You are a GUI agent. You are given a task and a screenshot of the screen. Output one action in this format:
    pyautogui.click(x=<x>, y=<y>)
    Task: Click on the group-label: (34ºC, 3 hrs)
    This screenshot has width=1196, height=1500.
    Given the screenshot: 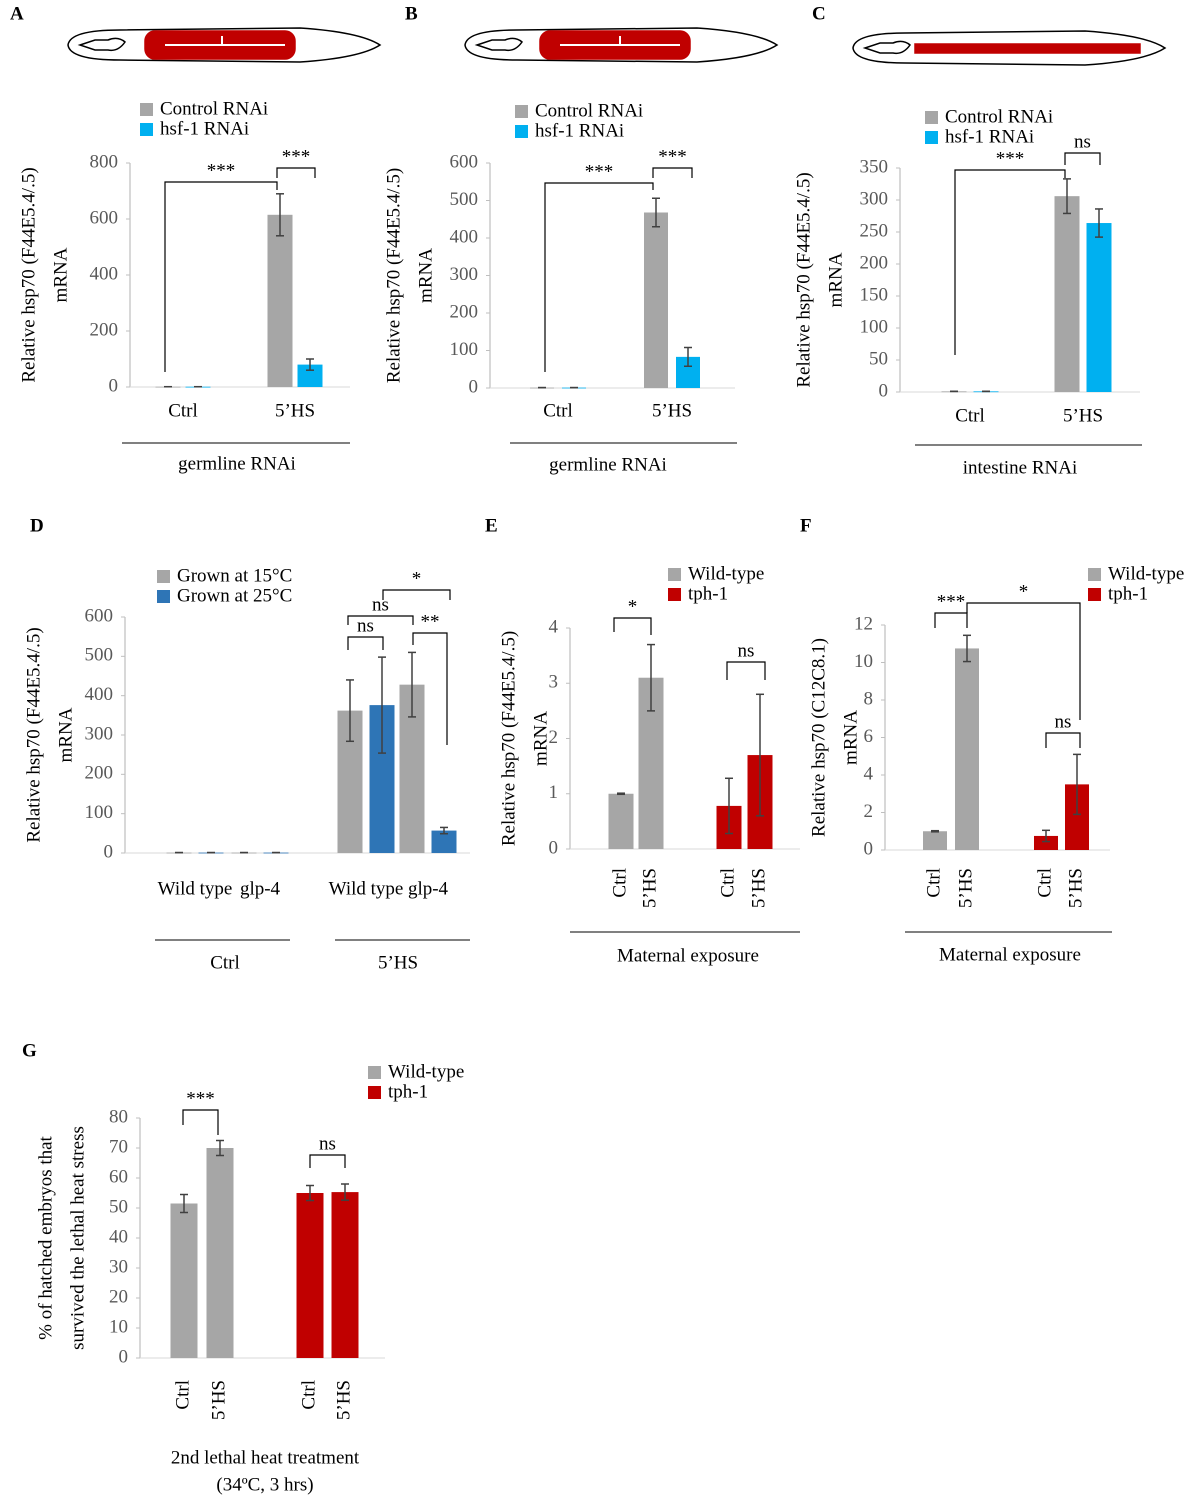 What is the action you would take?
    pyautogui.click(x=264, y=1484)
    